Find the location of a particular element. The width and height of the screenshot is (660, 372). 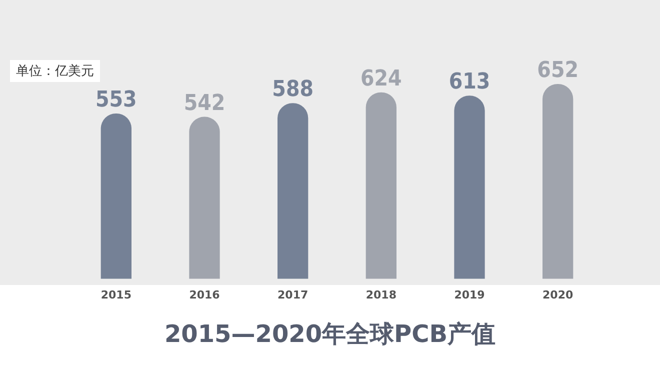

text: 2015—2020年全球PCB产值 is located at coordinates (330, 334).